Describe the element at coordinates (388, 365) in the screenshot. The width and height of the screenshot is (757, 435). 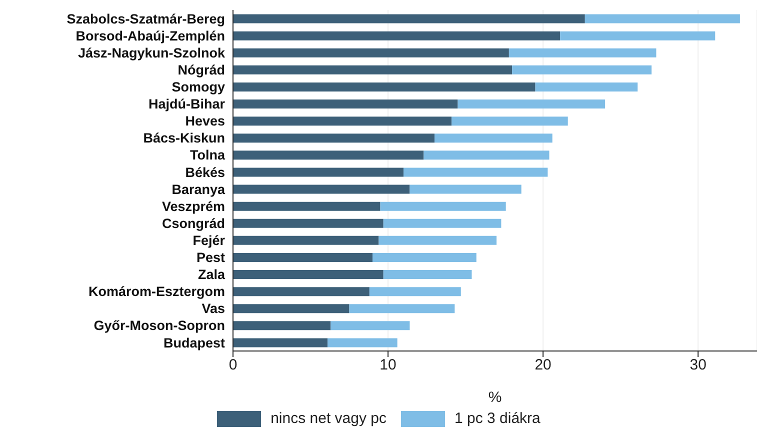
I see `x-tick-label: 10` at that location.